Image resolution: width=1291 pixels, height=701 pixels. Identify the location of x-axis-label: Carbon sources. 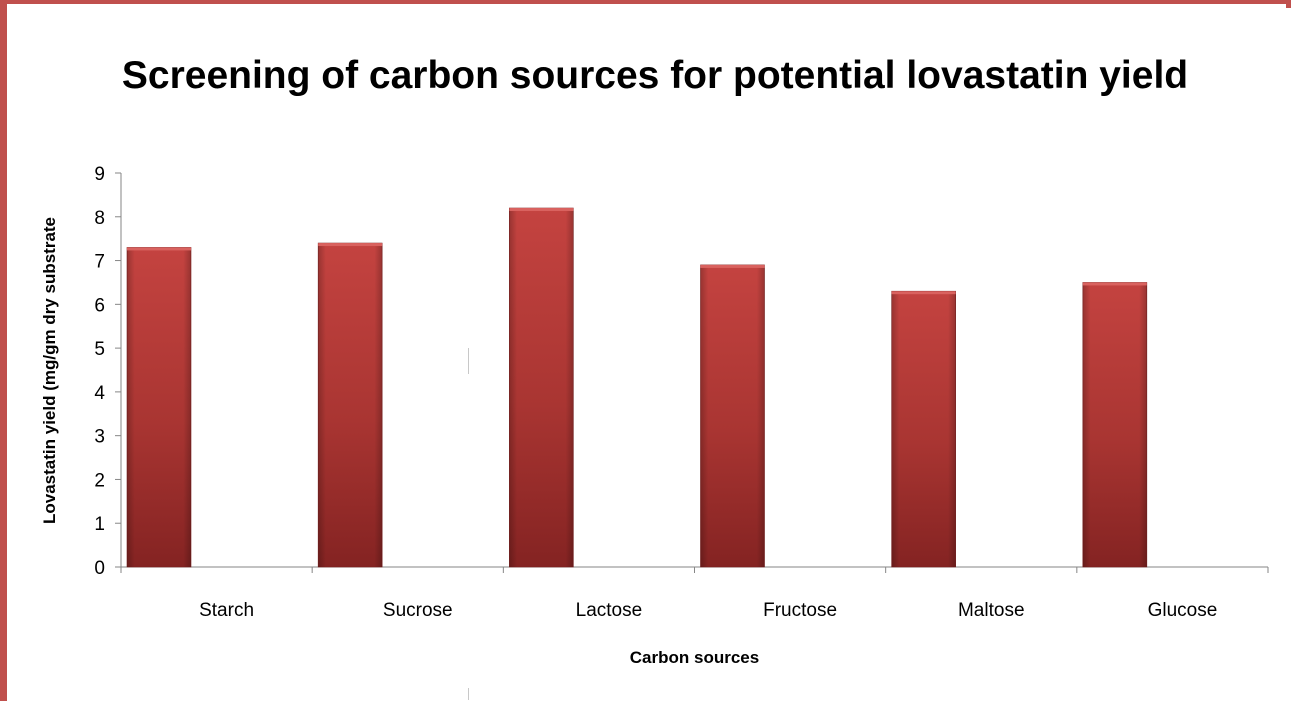
(694, 657).